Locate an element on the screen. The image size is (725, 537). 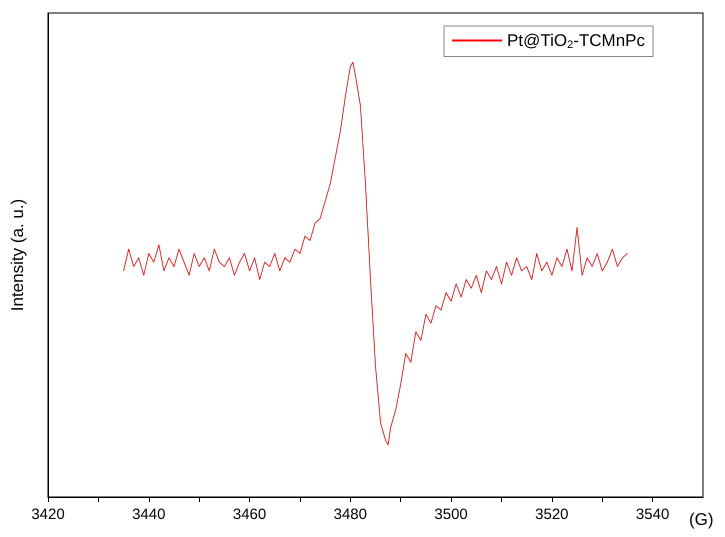
x-tick-label: 3500 is located at coordinates (451, 514).